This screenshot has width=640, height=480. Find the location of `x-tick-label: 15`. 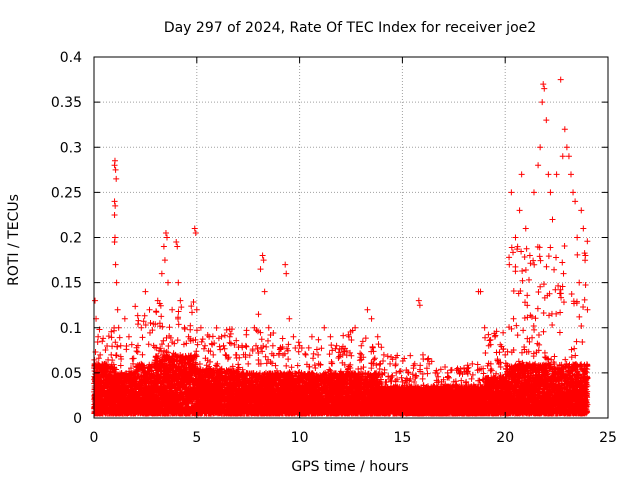

x-tick-label: 15 is located at coordinates (402, 438).